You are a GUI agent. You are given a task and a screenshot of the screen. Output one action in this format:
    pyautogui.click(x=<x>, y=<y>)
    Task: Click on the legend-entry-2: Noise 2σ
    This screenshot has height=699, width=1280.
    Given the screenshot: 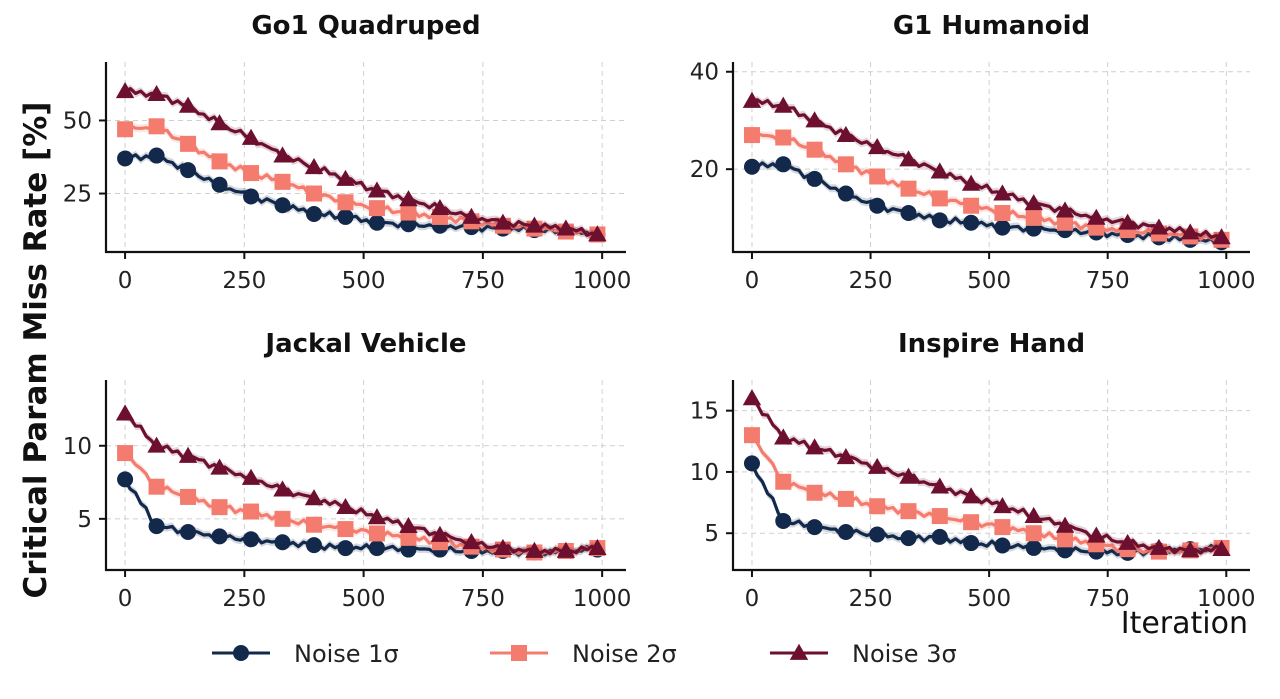 What is the action you would take?
    pyautogui.click(x=583, y=654)
    